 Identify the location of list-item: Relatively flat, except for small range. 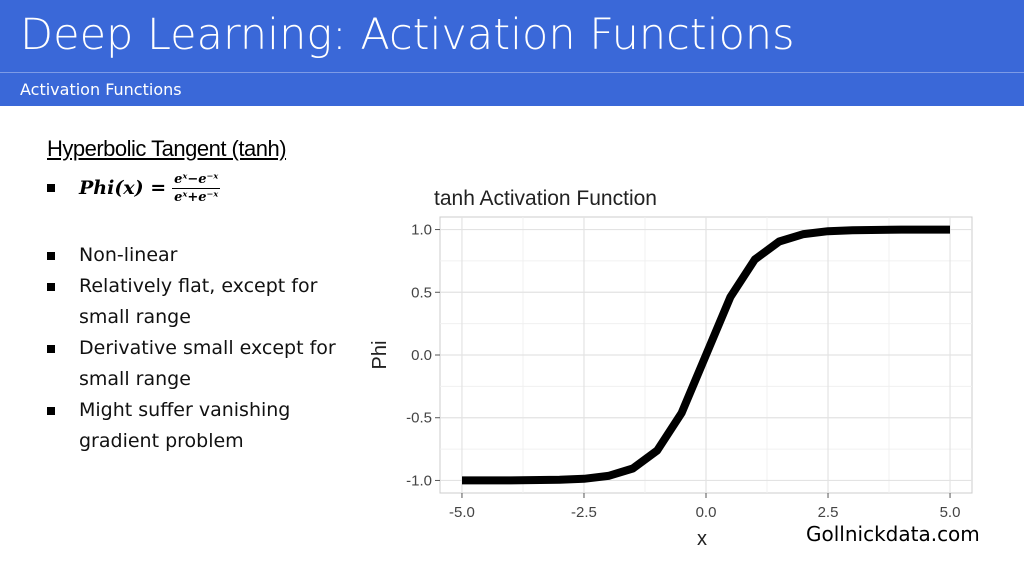
(207, 302).